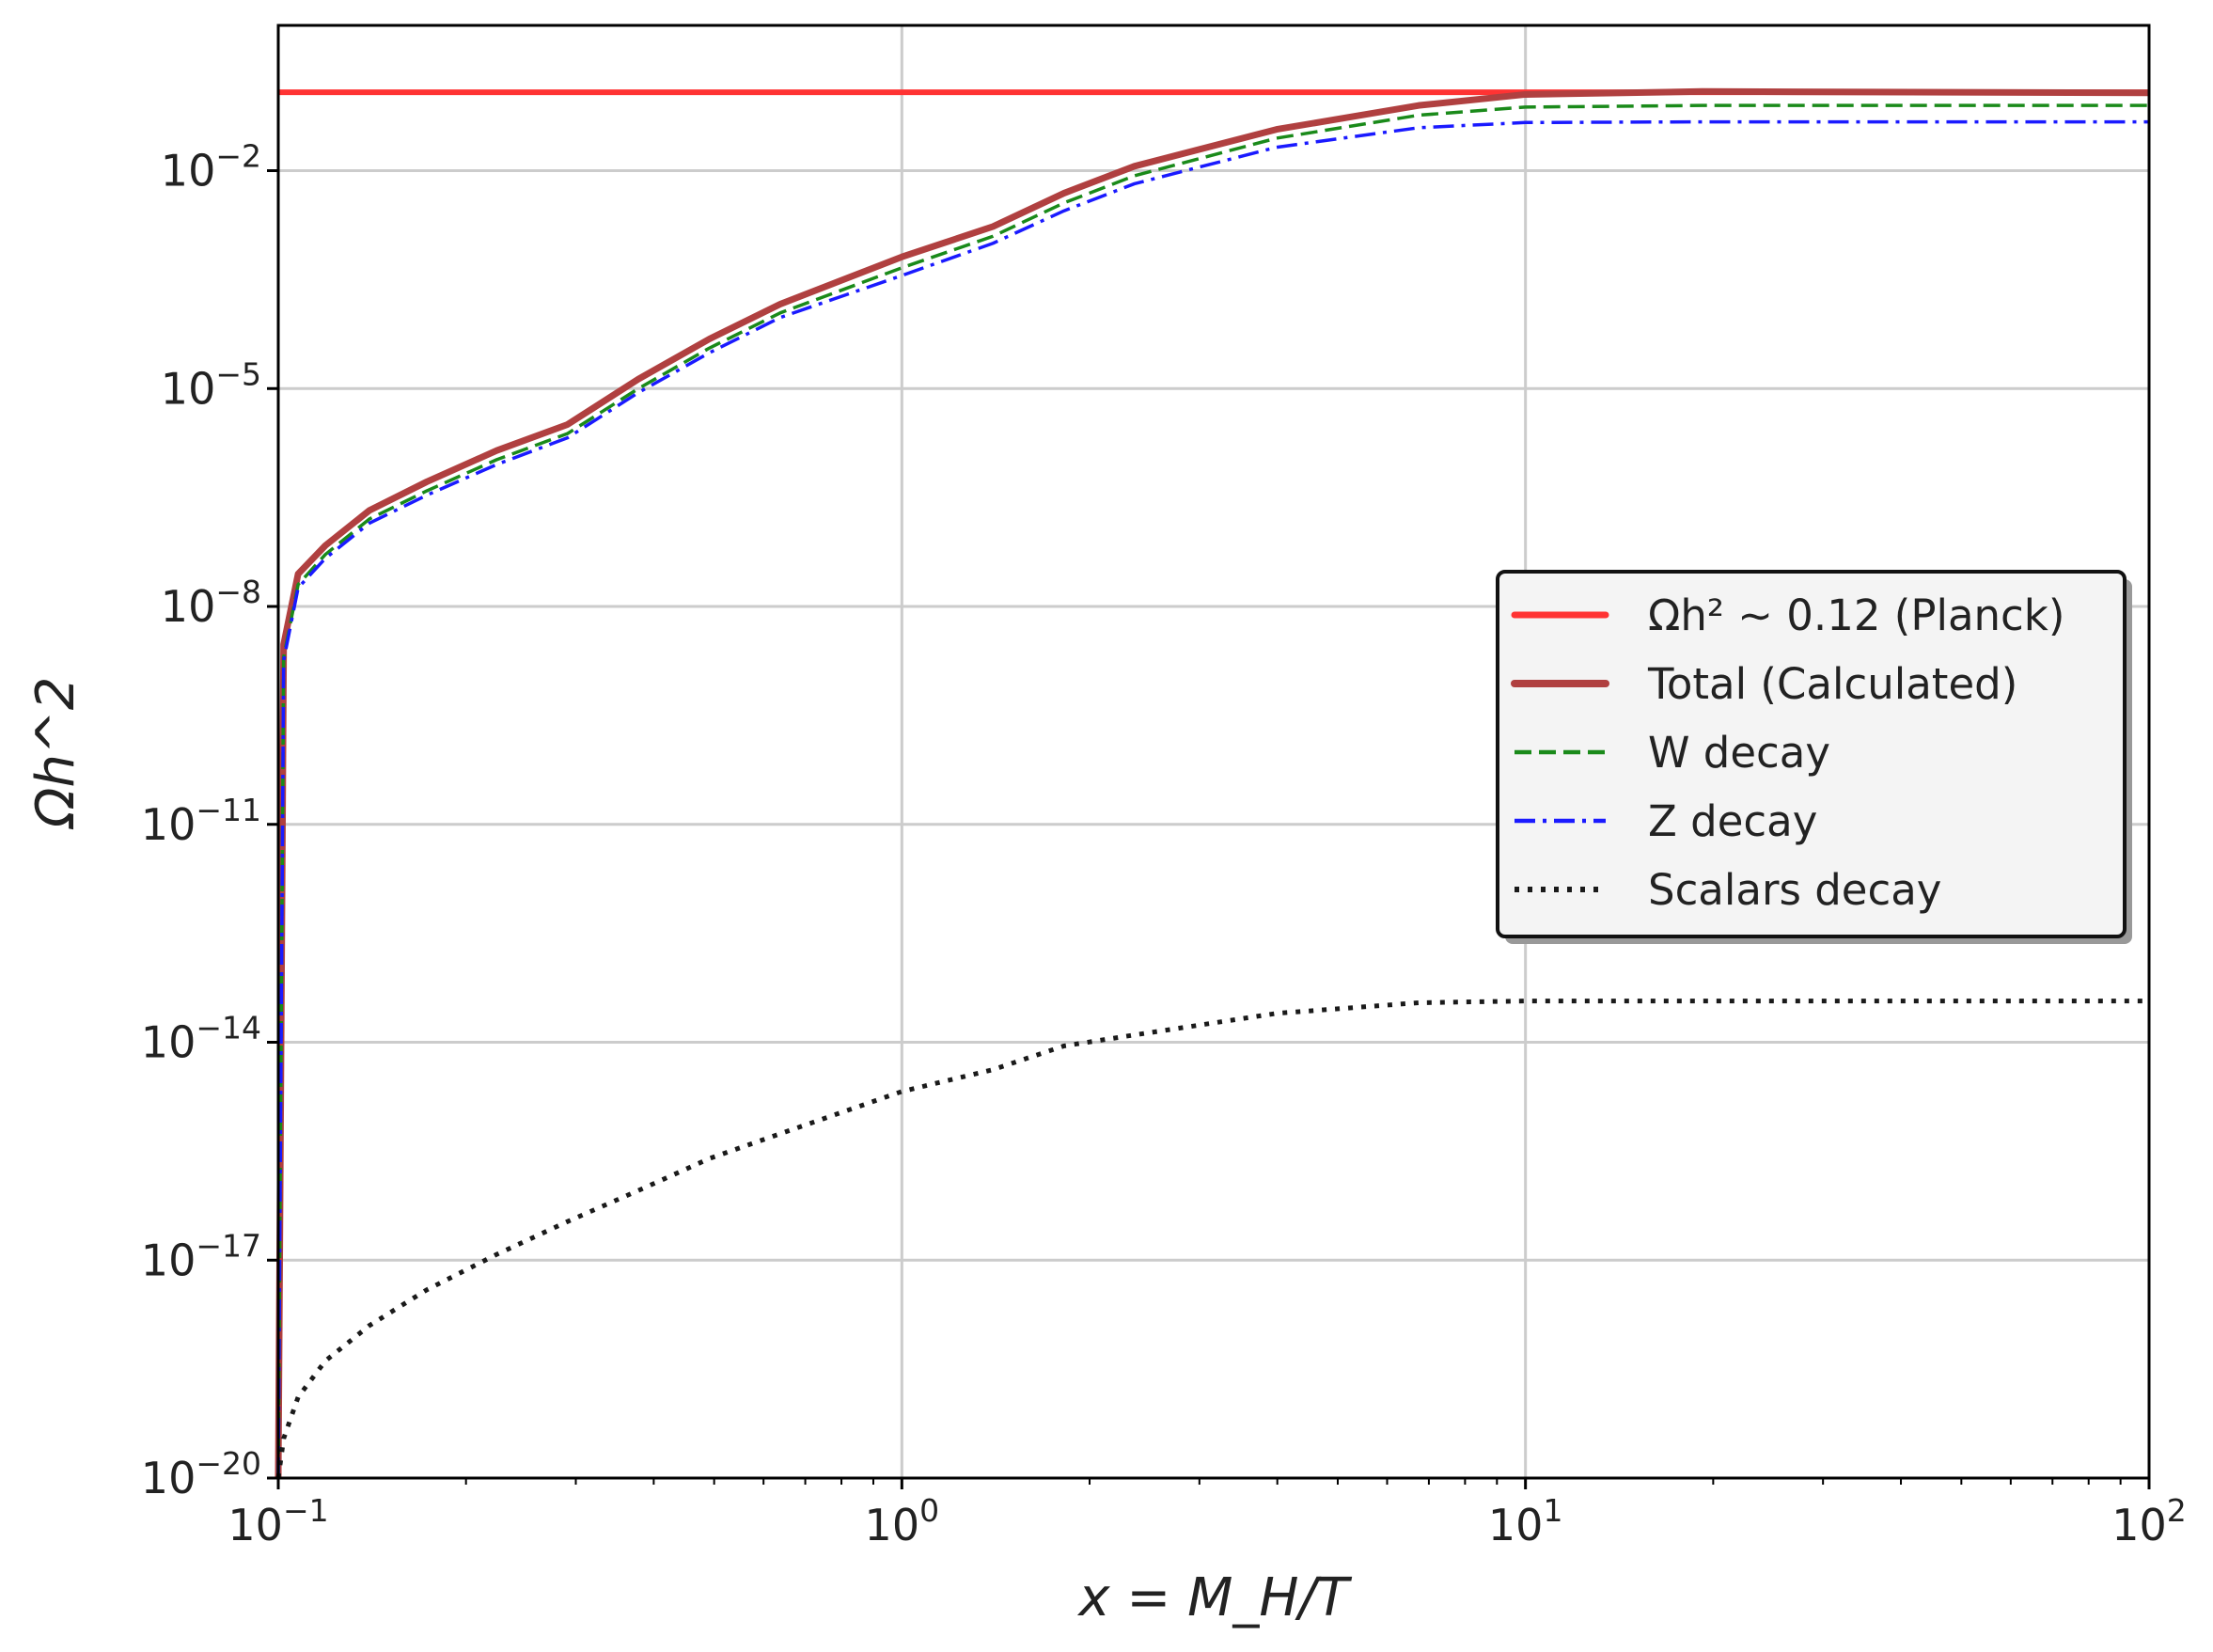 This screenshot has width=2213, height=1652. What do you see at coordinates (1732, 821) in the screenshot?
I see `legend-label: Z decay` at bounding box center [1732, 821].